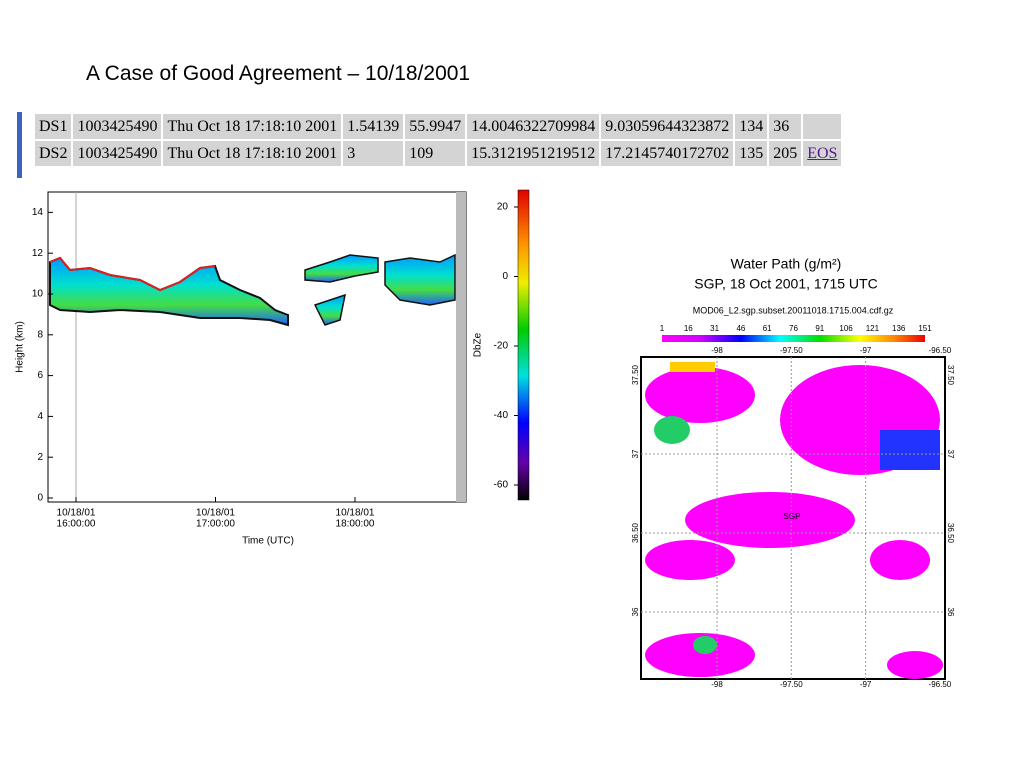 This screenshot has height=768, width=1024. I want to click on table-cell: 36, so click(785, 126).